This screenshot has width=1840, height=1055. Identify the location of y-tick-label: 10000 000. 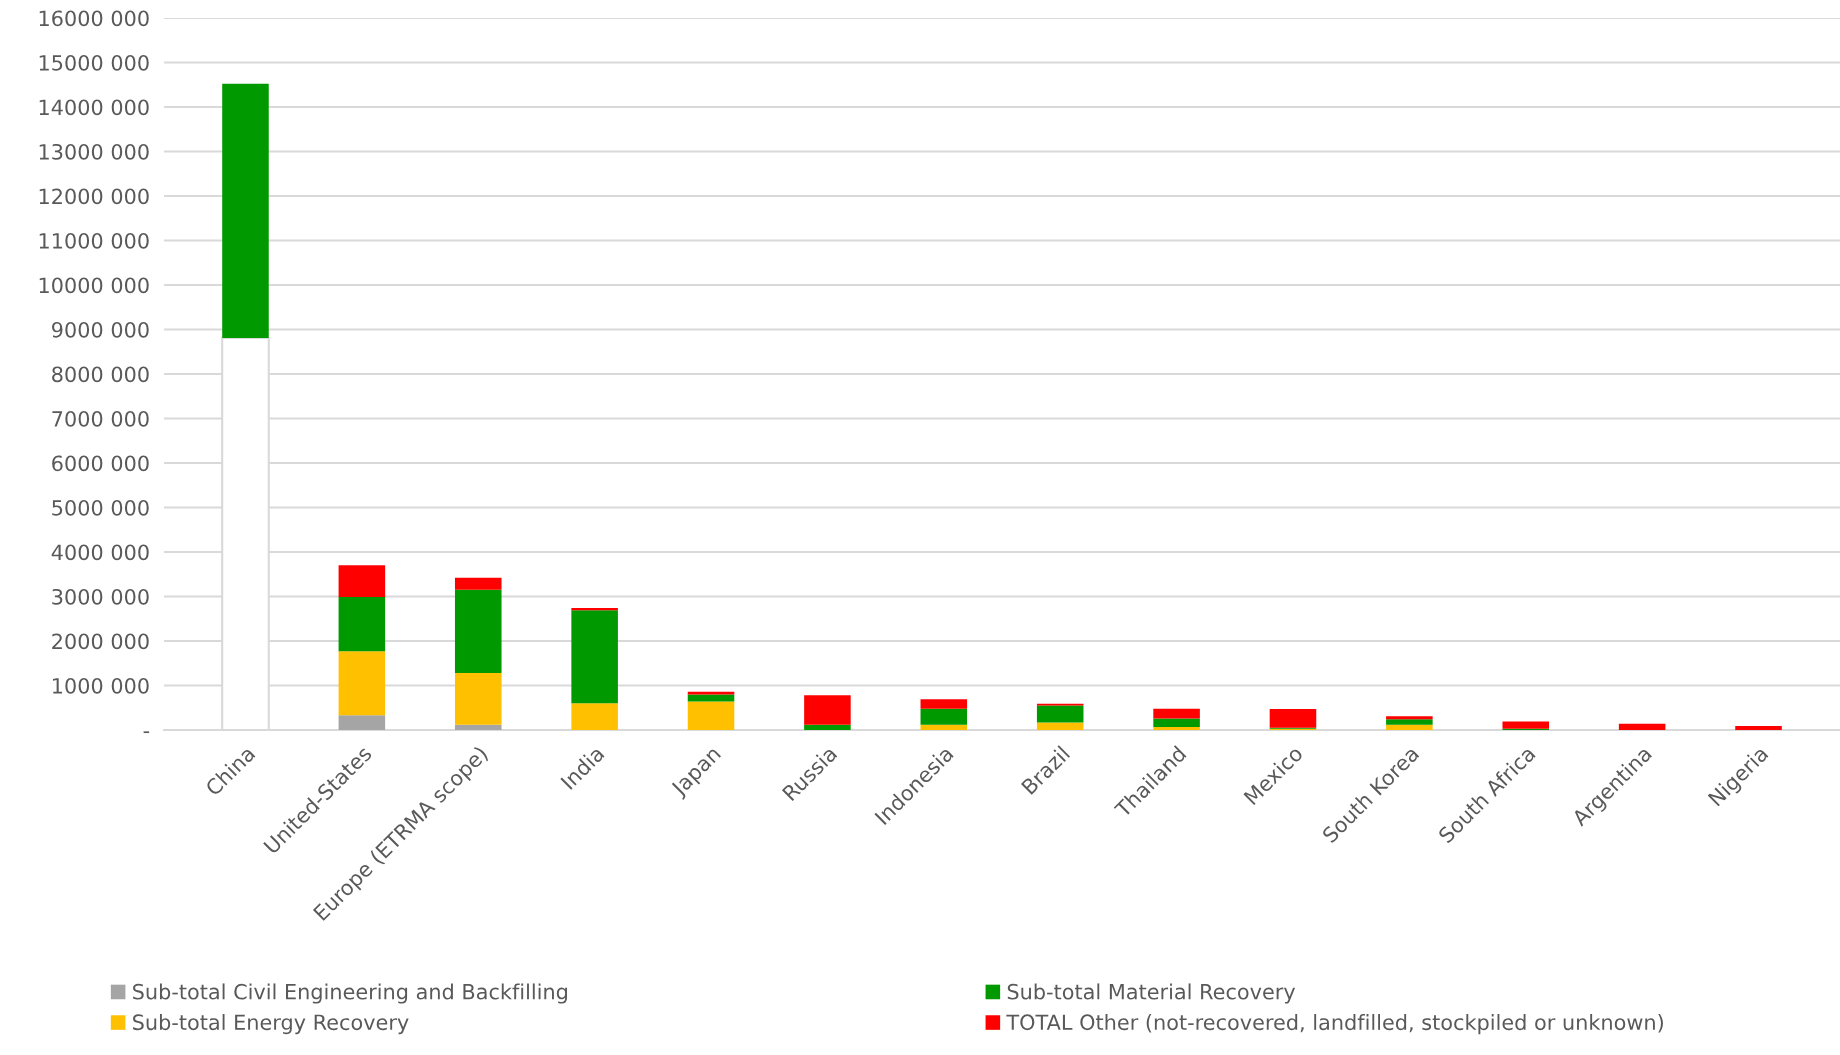
(94, 285).